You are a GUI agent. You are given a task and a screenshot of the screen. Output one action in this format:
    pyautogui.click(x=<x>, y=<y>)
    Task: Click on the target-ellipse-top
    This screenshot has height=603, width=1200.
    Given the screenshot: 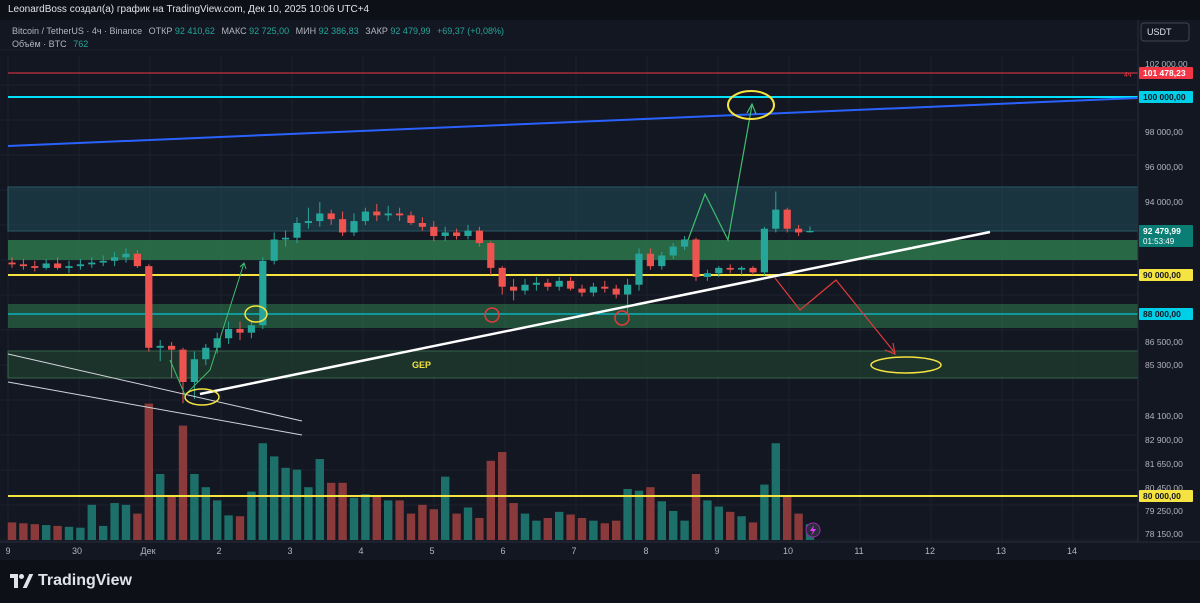 What is the action you would take?
    pyautogui.click(x=751, y=105)
    